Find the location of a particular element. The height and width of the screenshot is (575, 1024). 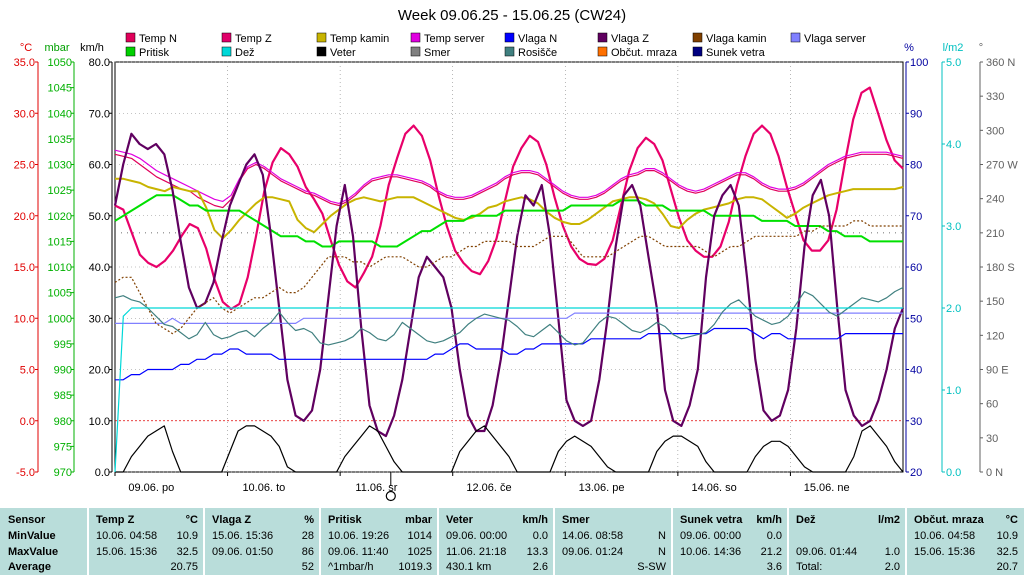

stats-row: 430.1 km 2.6 is located at coordinates (496, 567).